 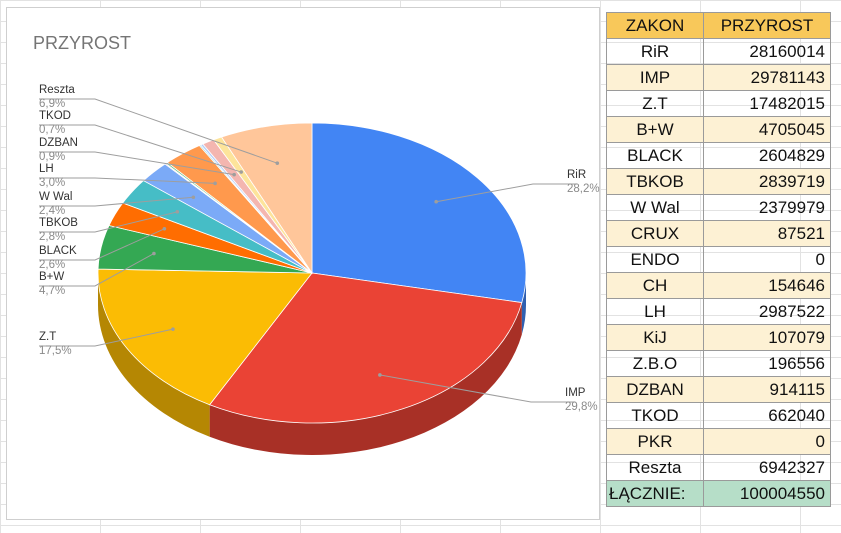 What do you see at coordinates (767, 181) in the screenshot?
I see `cell-value: 2839719` at bounding box center [767, 181].